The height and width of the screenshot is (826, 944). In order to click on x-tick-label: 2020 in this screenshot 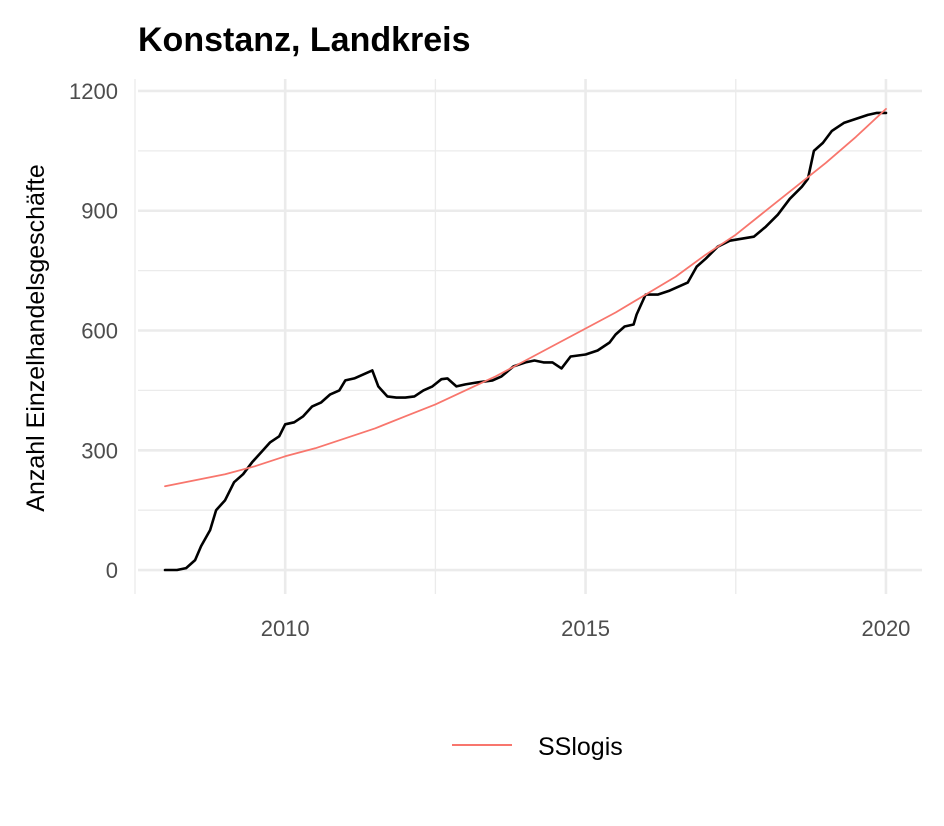, I will do `click(885, 628)`.